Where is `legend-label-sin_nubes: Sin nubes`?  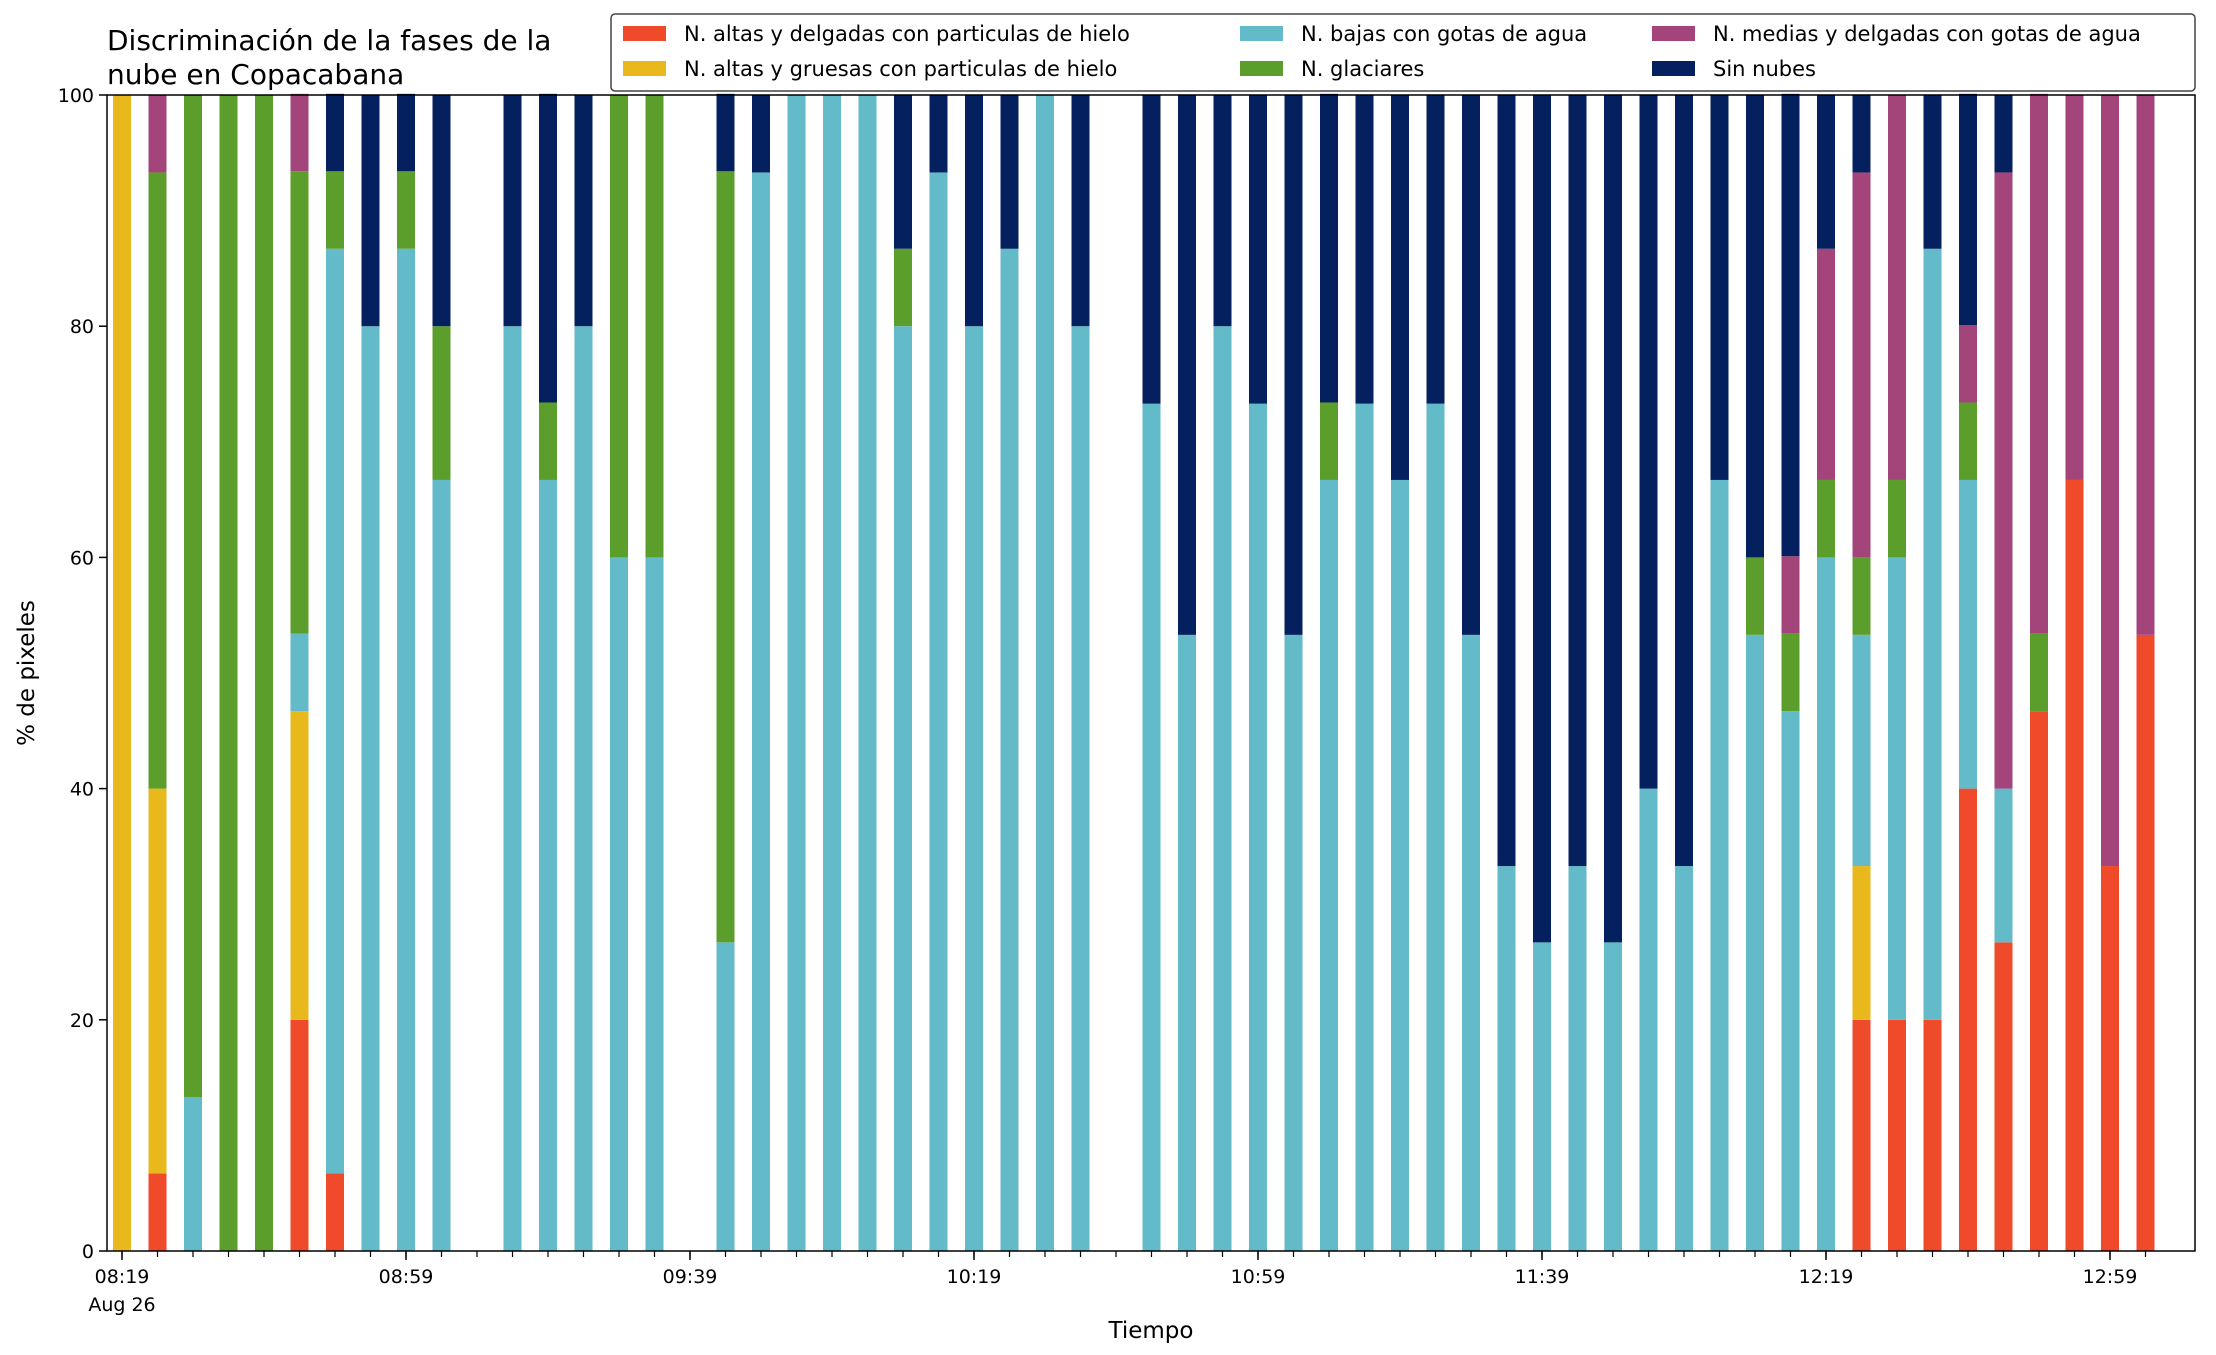 legend-label-sin_nubes: Sin nubes is located at coordinates (1764, 69).